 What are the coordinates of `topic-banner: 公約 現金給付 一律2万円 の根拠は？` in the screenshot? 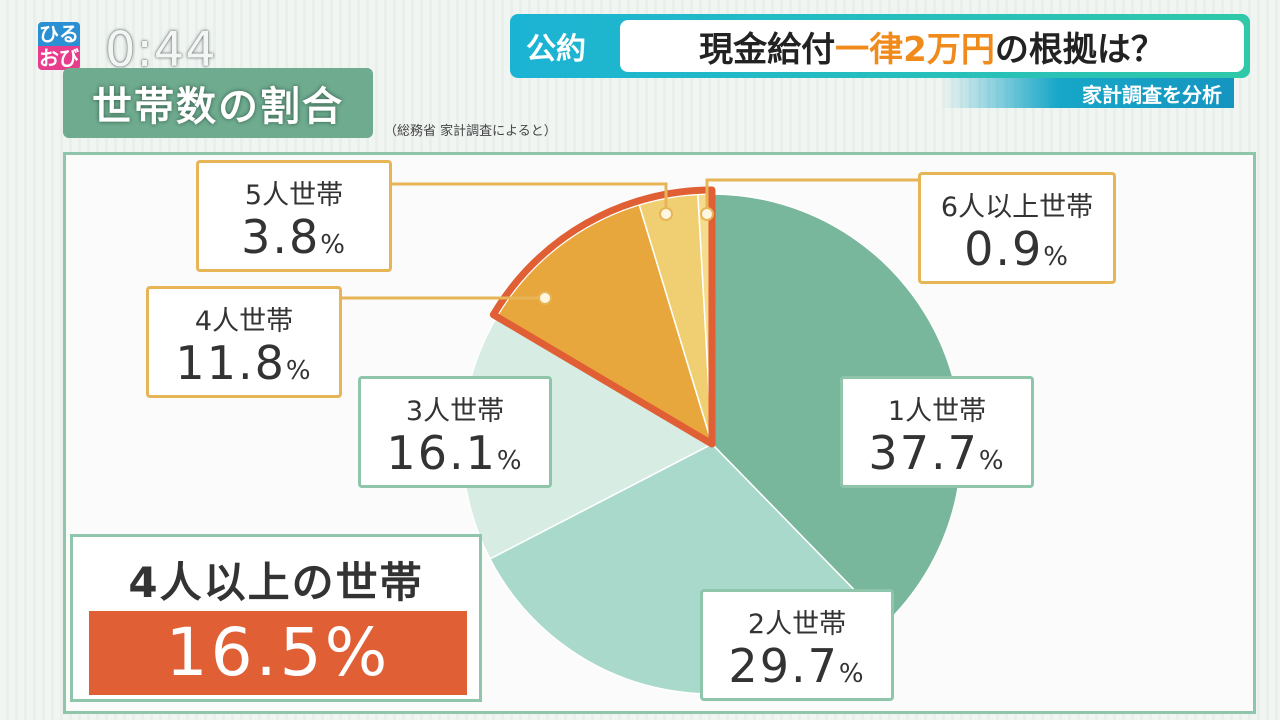 It's located at (880, 46).